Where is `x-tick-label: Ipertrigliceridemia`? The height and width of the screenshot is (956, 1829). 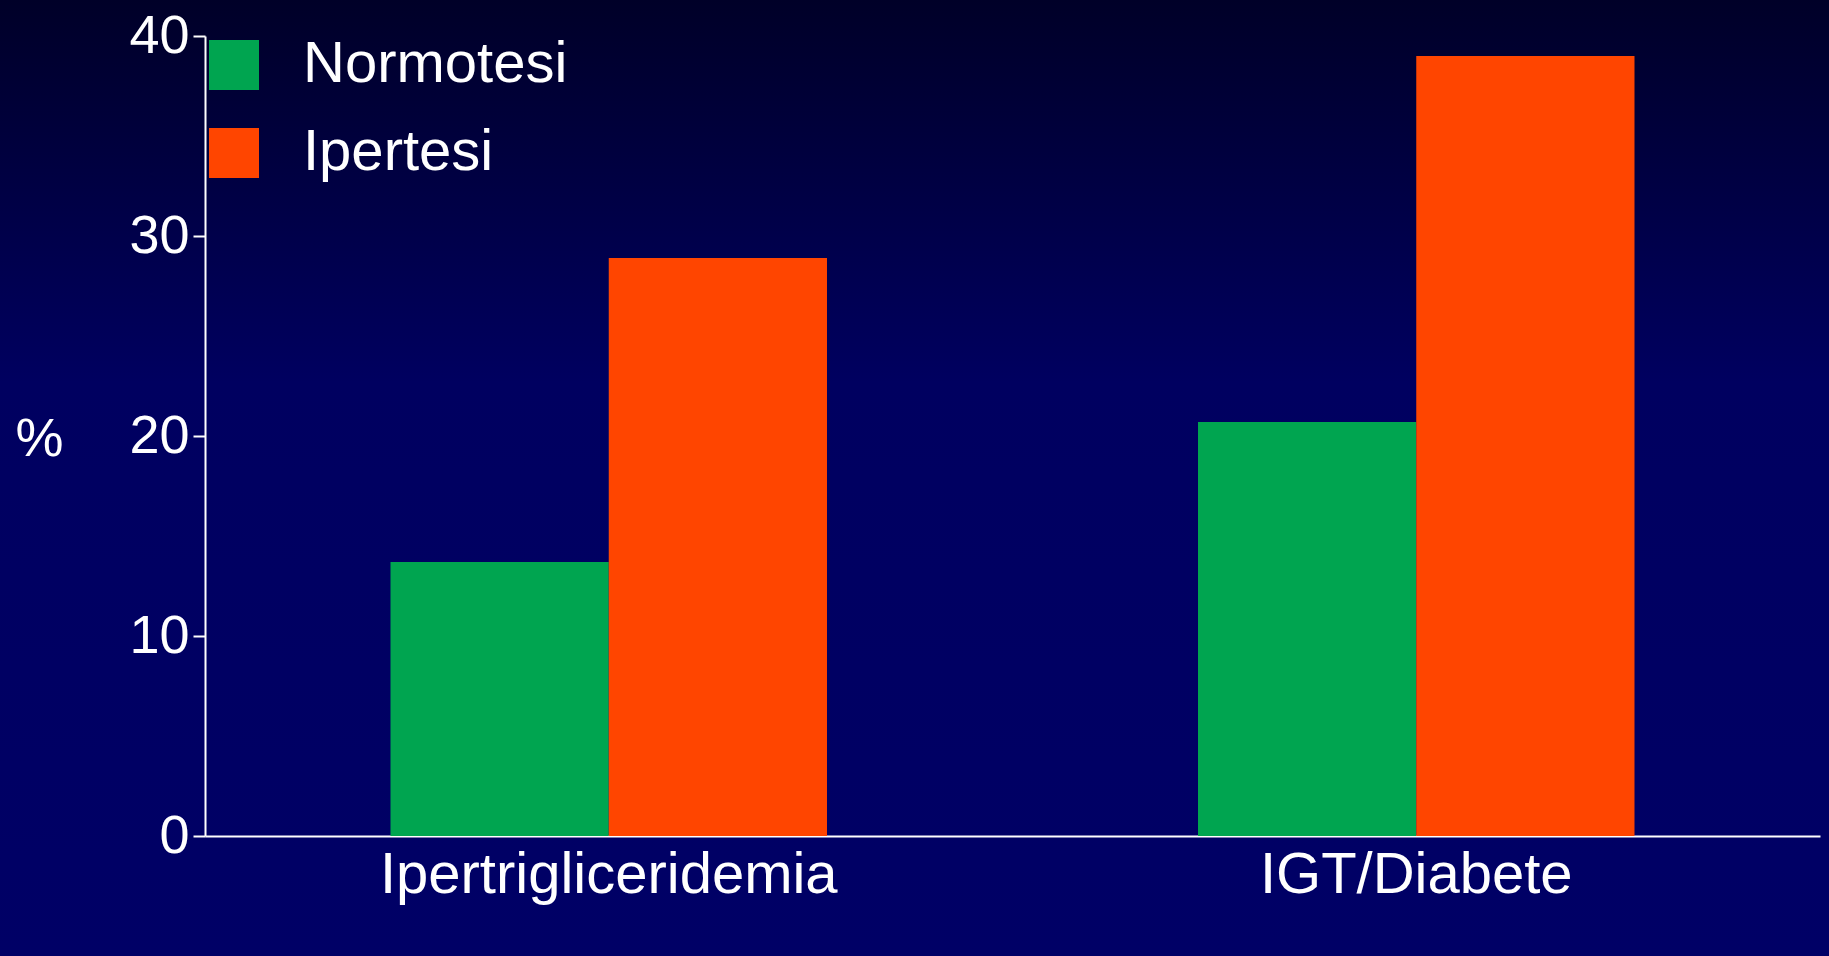
x-tick-label: Ipertrigliceridemia is located at coordinates (609, 872).